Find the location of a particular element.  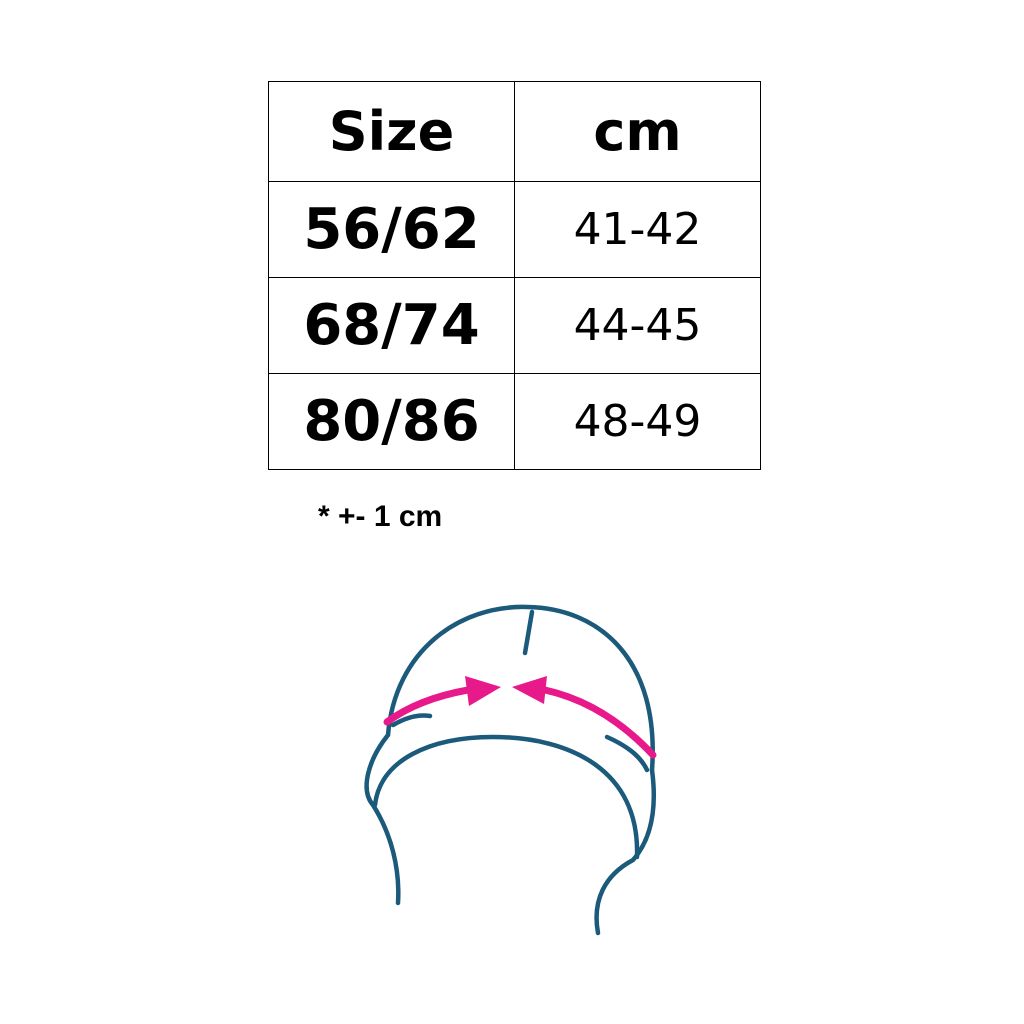

table-row: 80/86 48-49 is located at coordinates (514, 421).